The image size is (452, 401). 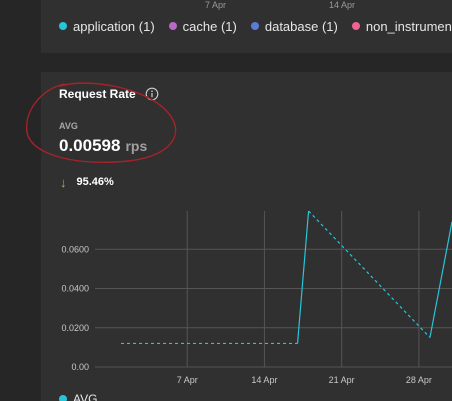 I want to click on top-chart-panel: 7 Apr 14 Apr, so click(x=246, y=26).